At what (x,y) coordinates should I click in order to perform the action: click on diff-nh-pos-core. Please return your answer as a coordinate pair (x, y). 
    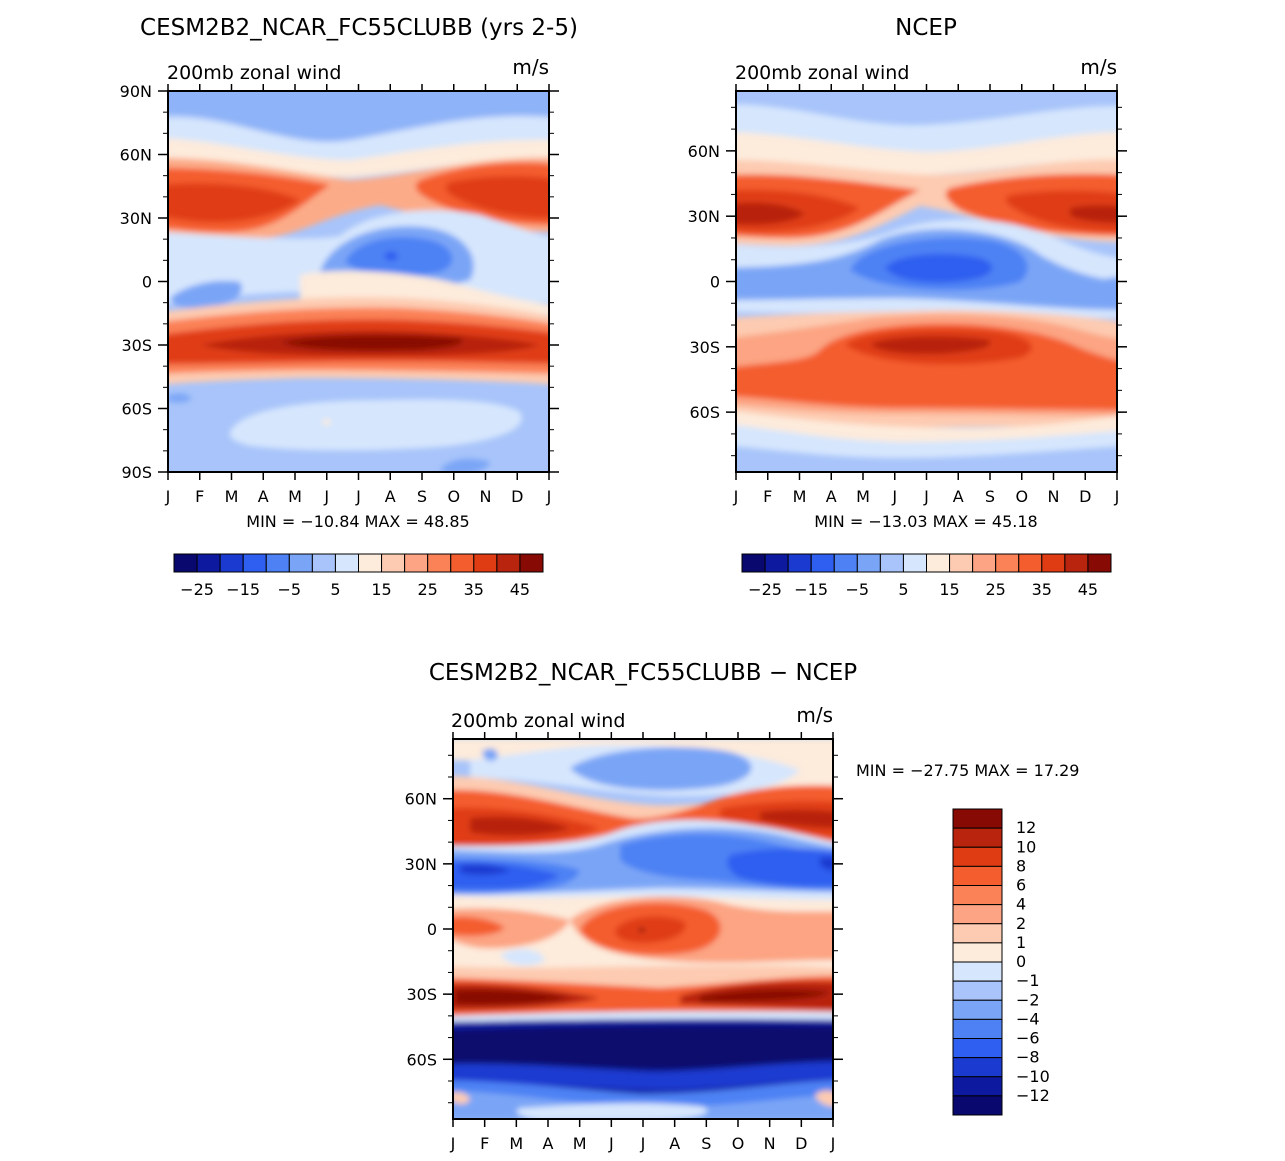
    Looking at the image, I should click on (651, 822).